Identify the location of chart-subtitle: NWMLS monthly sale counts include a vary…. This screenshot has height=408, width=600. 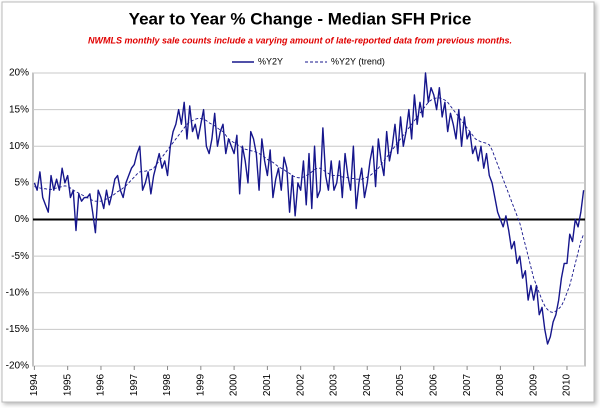
(300, 40).